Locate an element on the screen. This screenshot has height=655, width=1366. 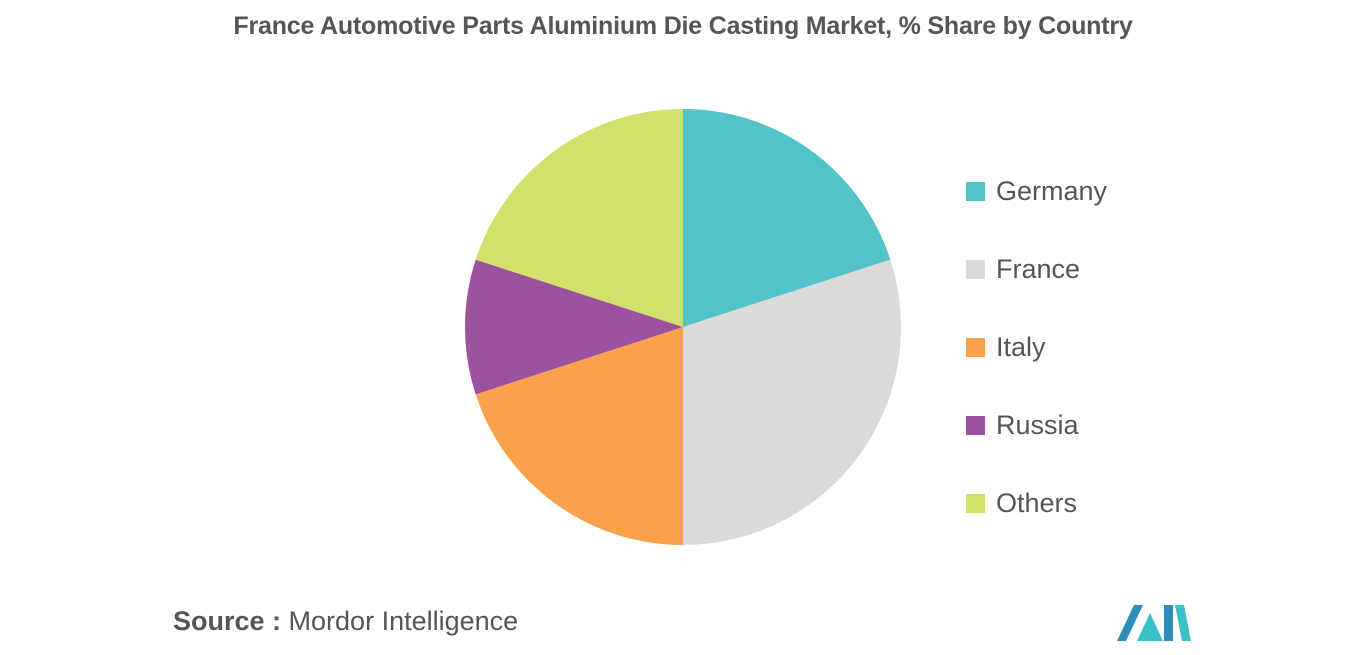
legend-label: Italy is located at coordinates (1021, 346).